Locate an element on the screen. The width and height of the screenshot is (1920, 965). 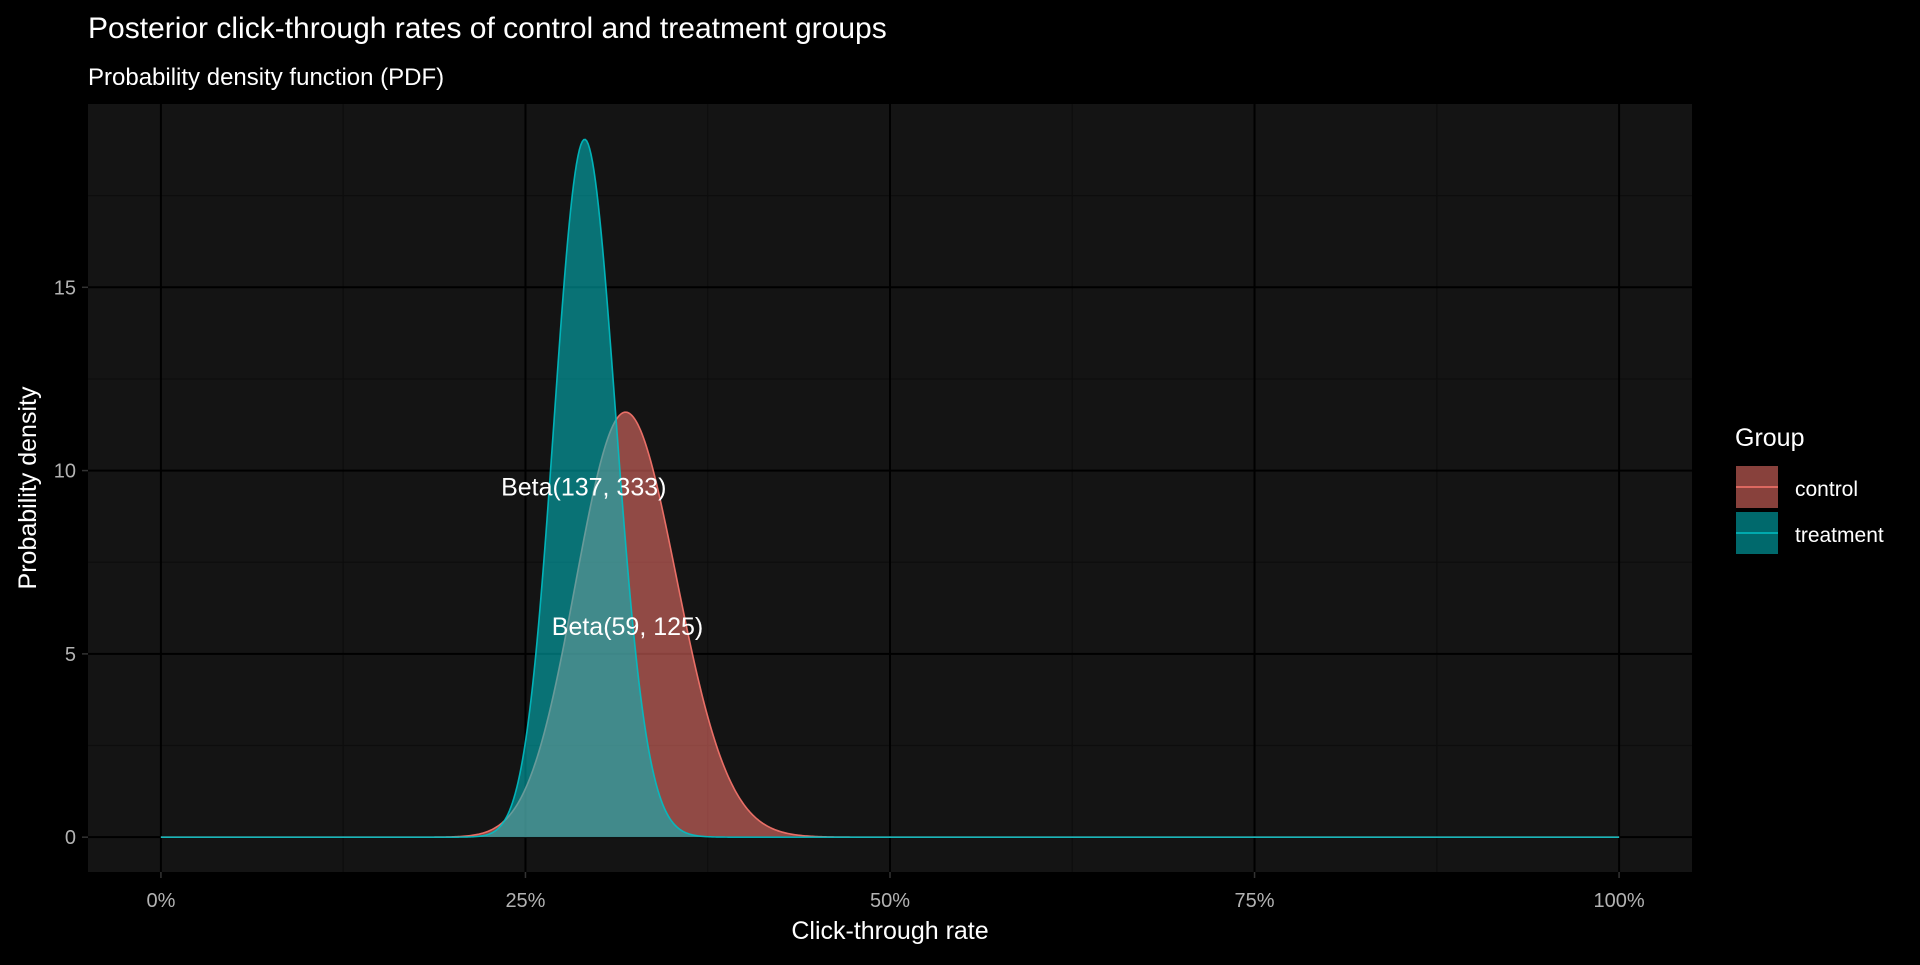
legend: Group control treatment is located at coordinates (1809, 489).